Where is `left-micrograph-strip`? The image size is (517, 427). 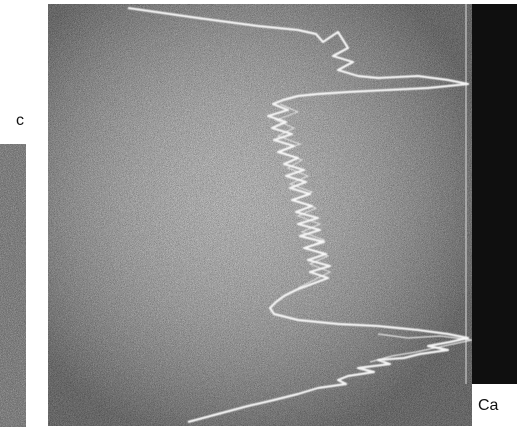
left-micrograph-strip is located at coordinates (13, 285).